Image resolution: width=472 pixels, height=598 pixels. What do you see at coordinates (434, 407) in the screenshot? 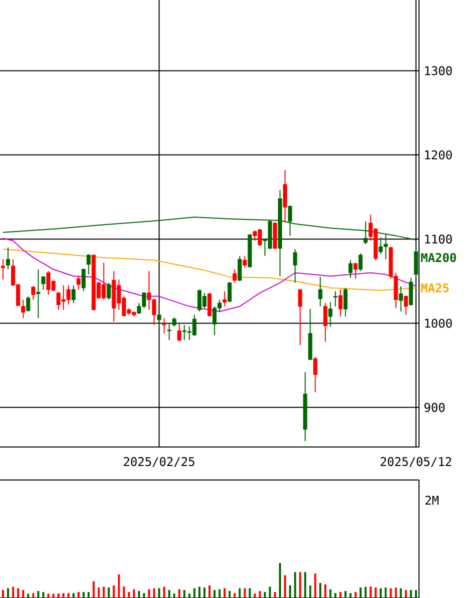
I see `y-tick-label: 900` at bounding box center [434, 407].